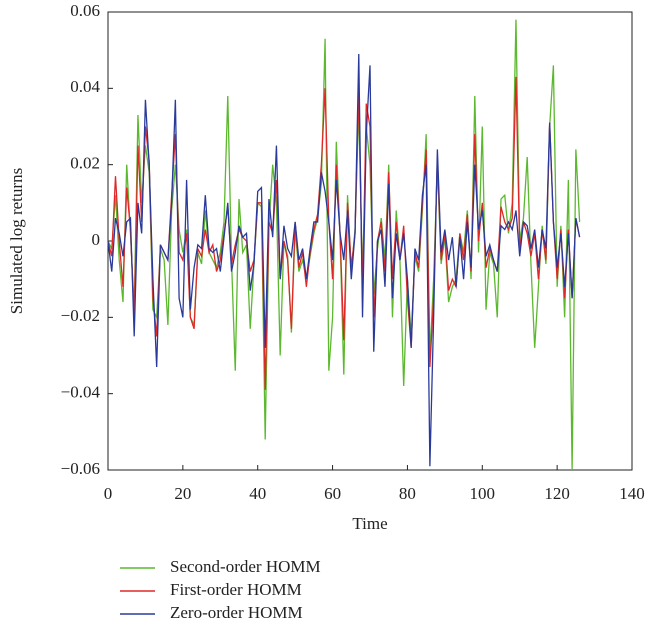 This screenshot has height=634, width=656. What do you see at coordinates (80, 468) in the screenshot?
I see `y-tick-label: −0.06` at bounding box center [80, 468].